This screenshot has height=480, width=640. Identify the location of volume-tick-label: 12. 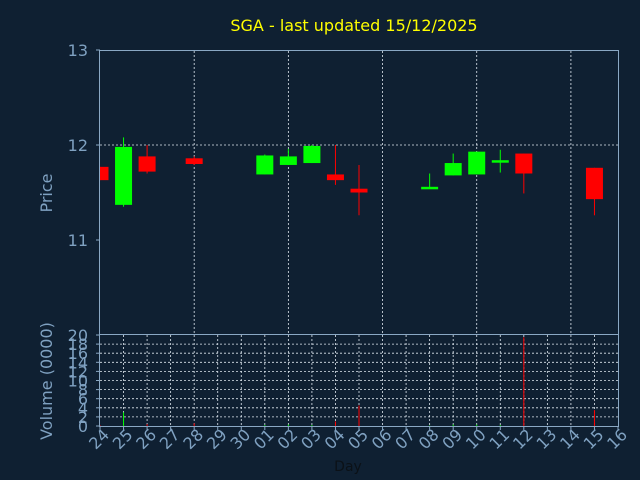
(78, 371).